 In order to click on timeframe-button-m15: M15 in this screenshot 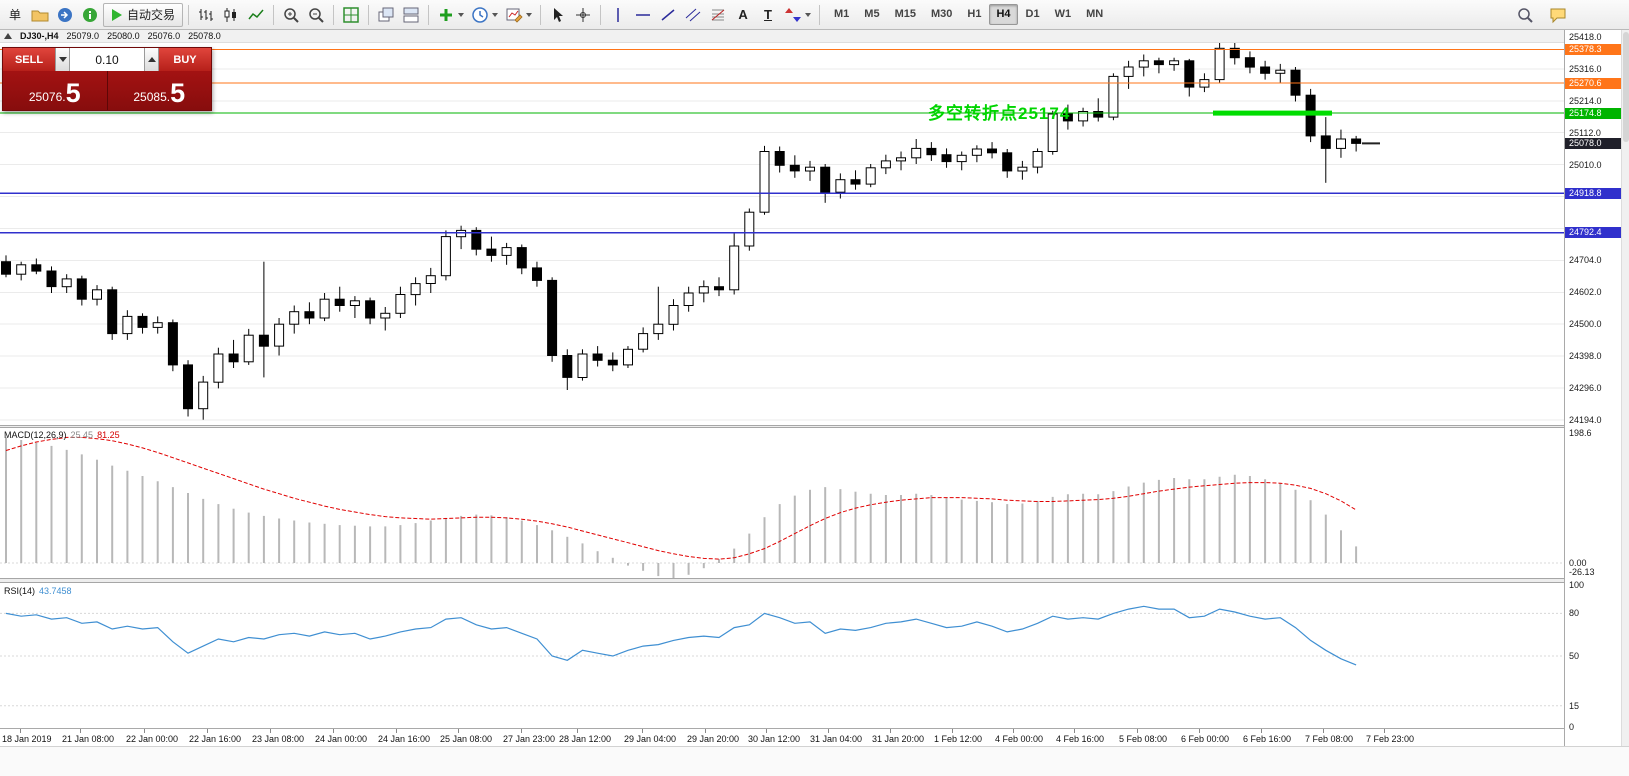, I will do `click(905, 14)`.